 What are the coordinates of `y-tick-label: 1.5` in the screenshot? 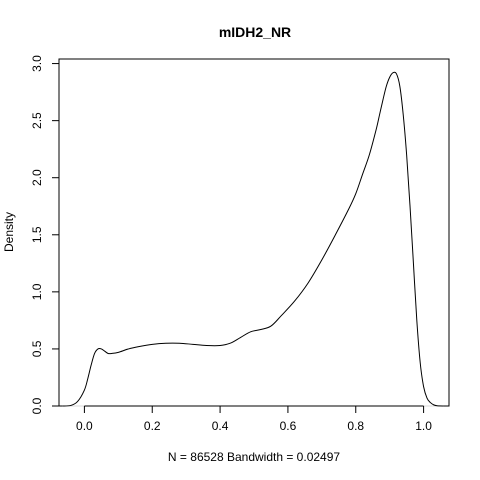 It's located at (37, 234).